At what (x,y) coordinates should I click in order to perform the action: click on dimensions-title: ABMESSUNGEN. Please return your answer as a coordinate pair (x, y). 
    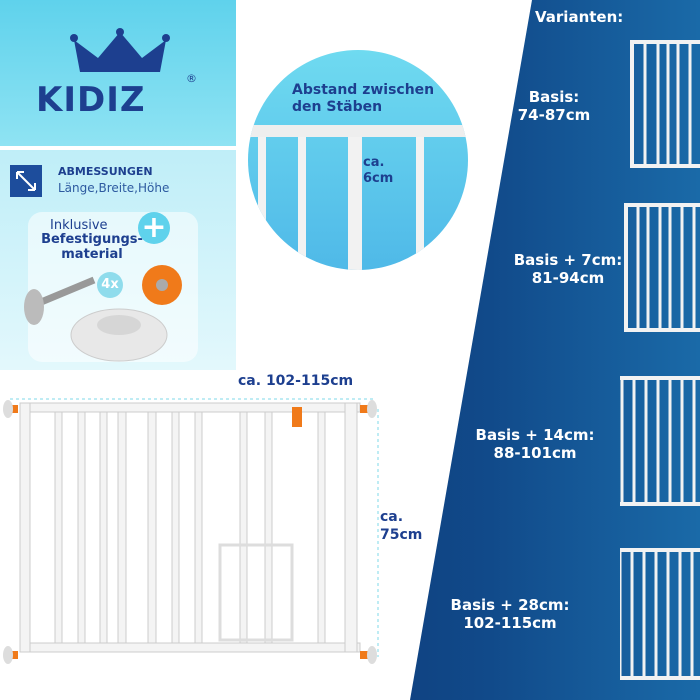
    Looking at the image, I should click on (105, 171).